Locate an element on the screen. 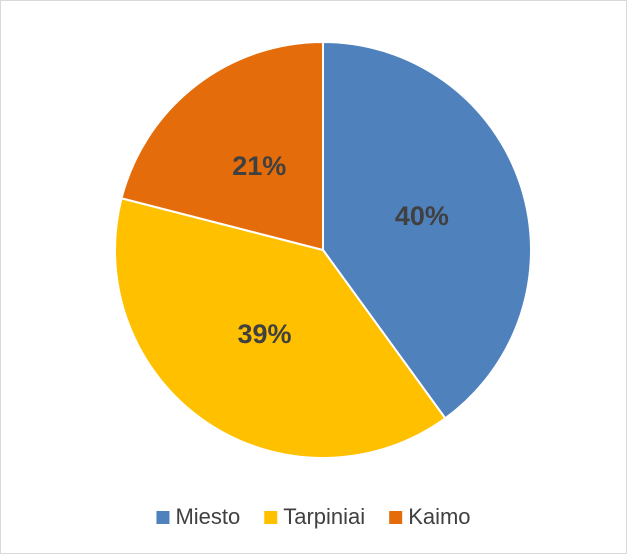  legend: Miesto Tarpiniai Kaimo is located at coordinates (313, 516).